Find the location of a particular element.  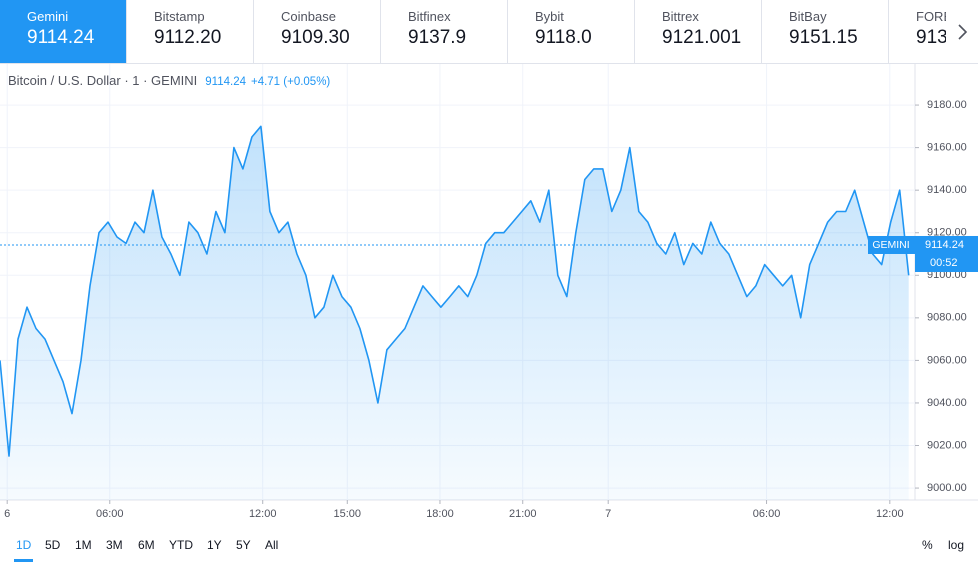

exchange-price: 9109.30 is located at coordinates (315, 37).